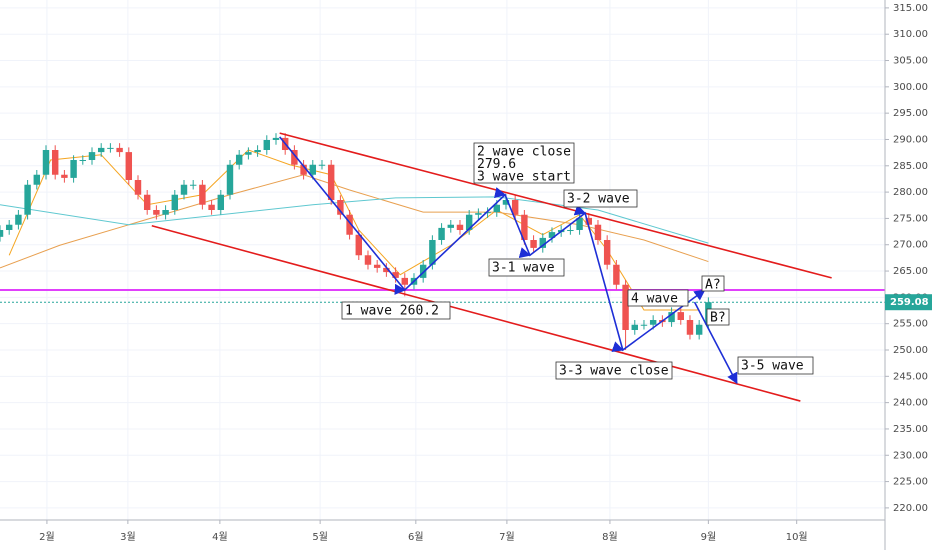 This screenshot has width=932, height=550. What do you see at coordinates (715, 343) in the screenshot?
I see `wave-arrow` at bounding box center [715, 343].